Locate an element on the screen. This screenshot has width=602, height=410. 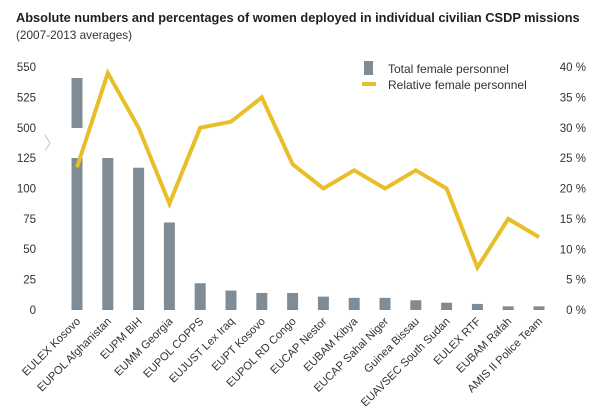
right-axis-tick-label: 35 % is located at coordinates (573, 98).